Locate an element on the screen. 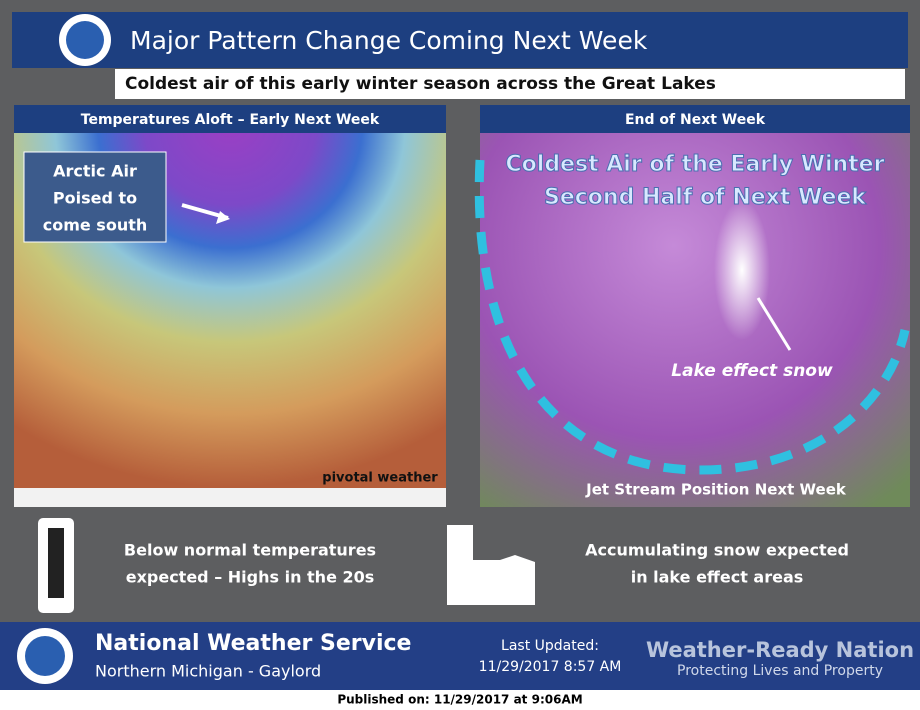  tagline: Protecting Lives and Property is located at coordinates (780, 671).